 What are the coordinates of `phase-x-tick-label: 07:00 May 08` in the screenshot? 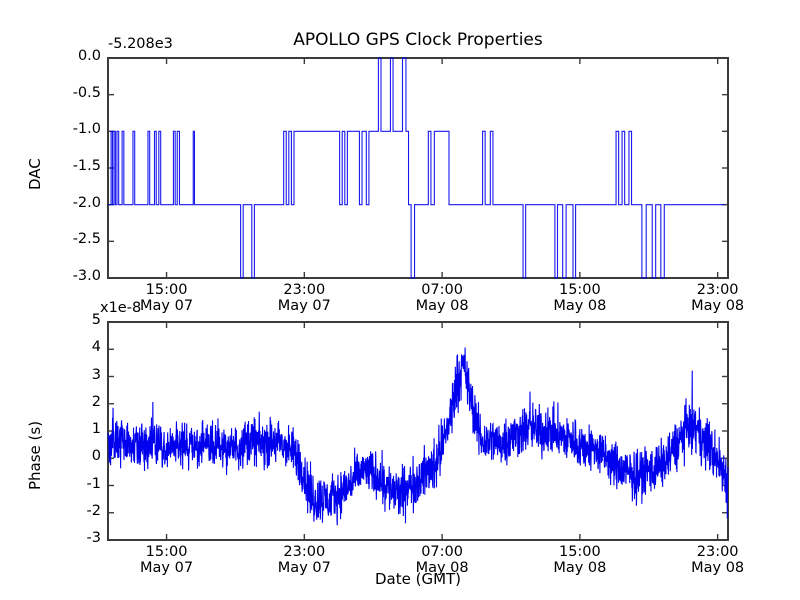 It's located at (442, 560).